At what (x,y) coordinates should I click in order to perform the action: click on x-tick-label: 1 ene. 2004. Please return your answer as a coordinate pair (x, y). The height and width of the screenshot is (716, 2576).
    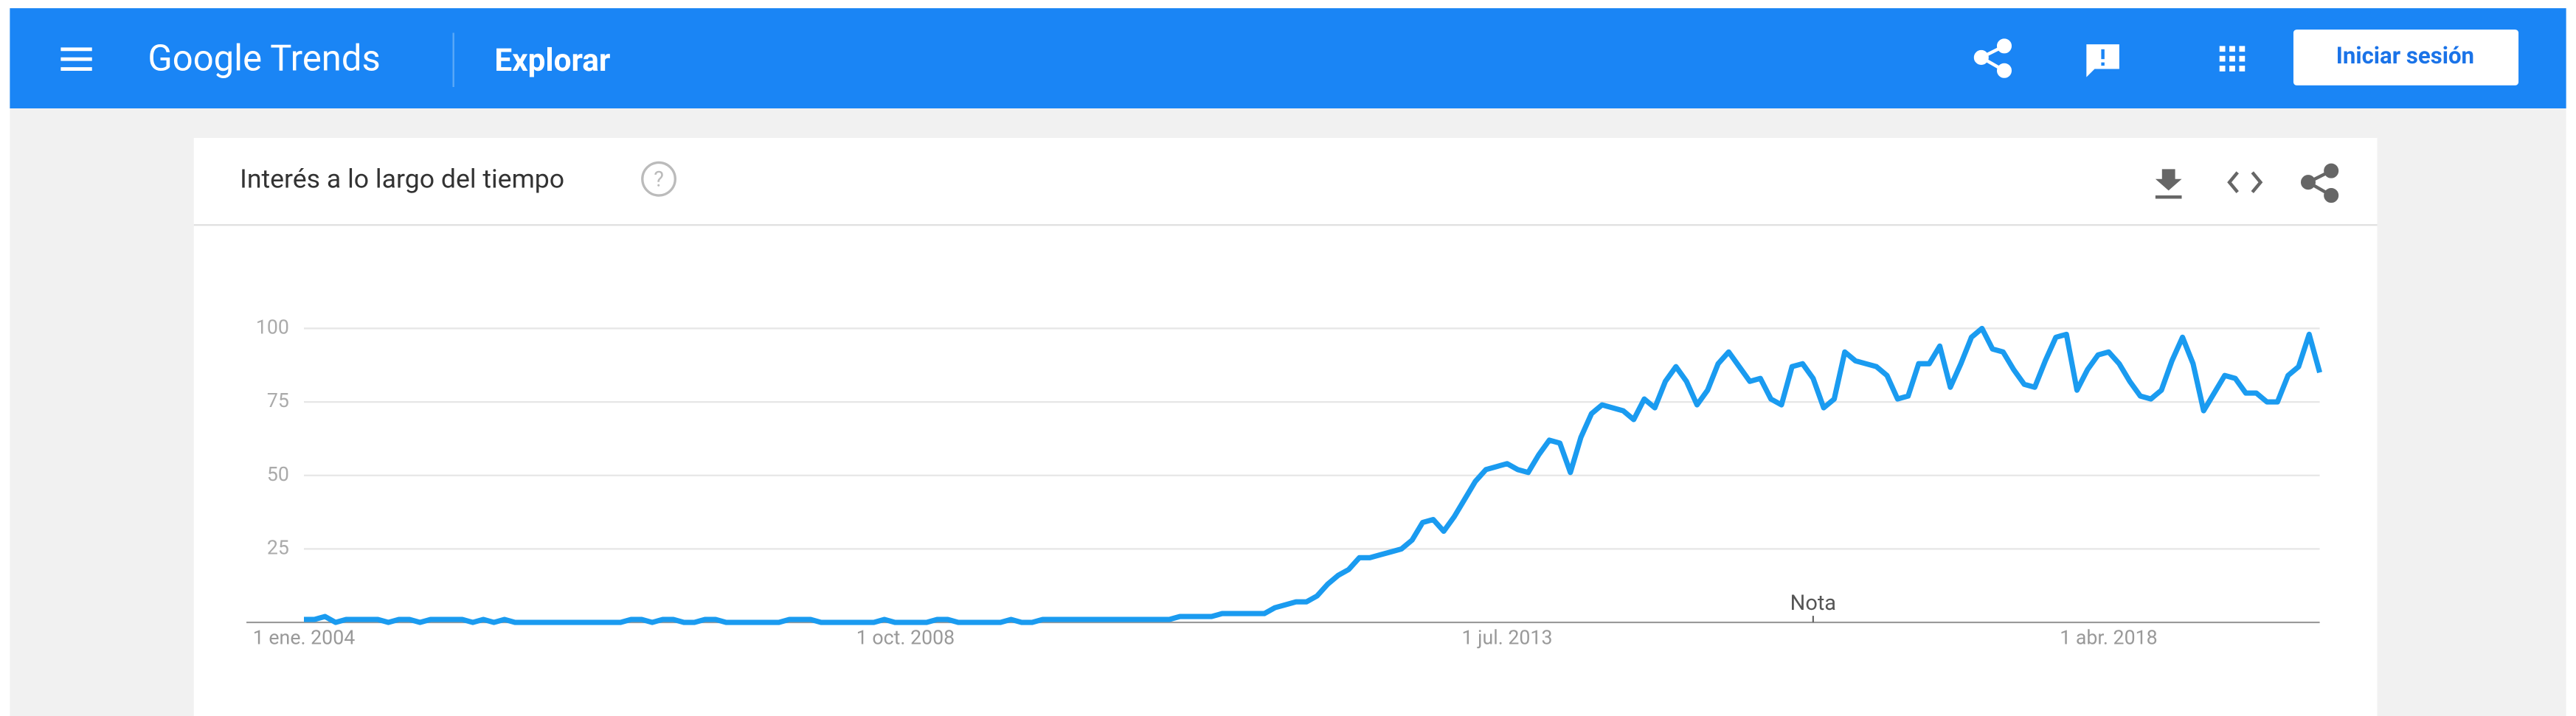
    Looking at the image, I should click on (304, 637).